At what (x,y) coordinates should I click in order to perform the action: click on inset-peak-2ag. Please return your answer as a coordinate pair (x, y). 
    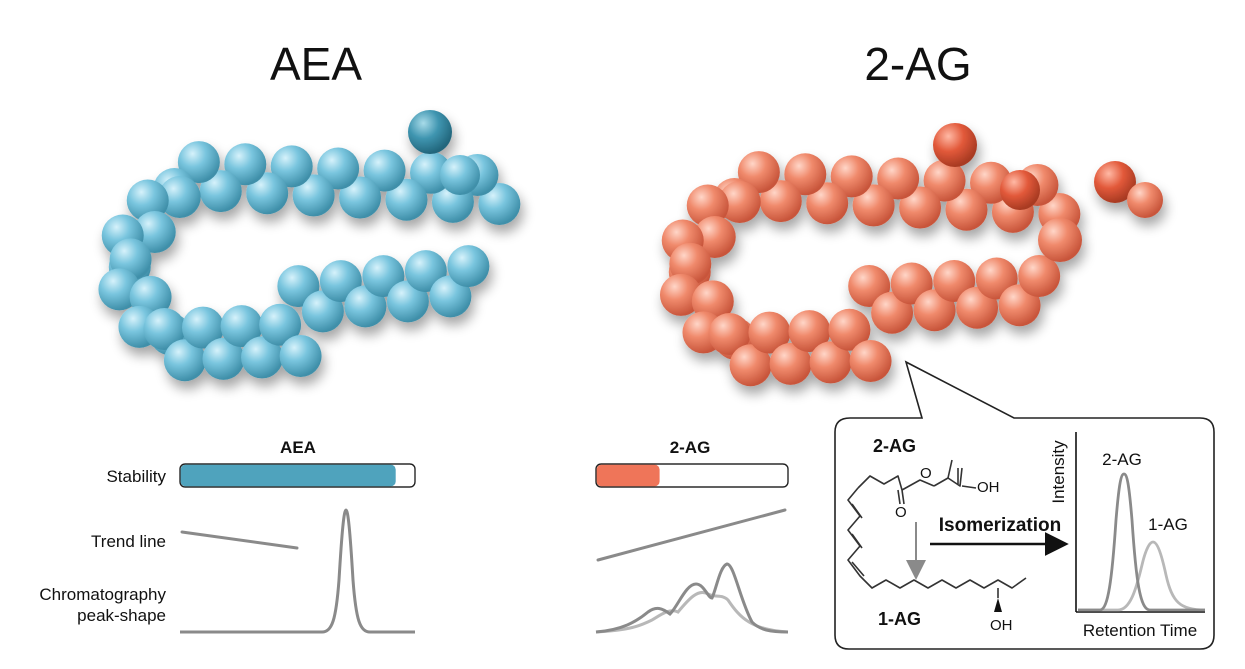
    Looking at the image, I should click on (1141, 542).